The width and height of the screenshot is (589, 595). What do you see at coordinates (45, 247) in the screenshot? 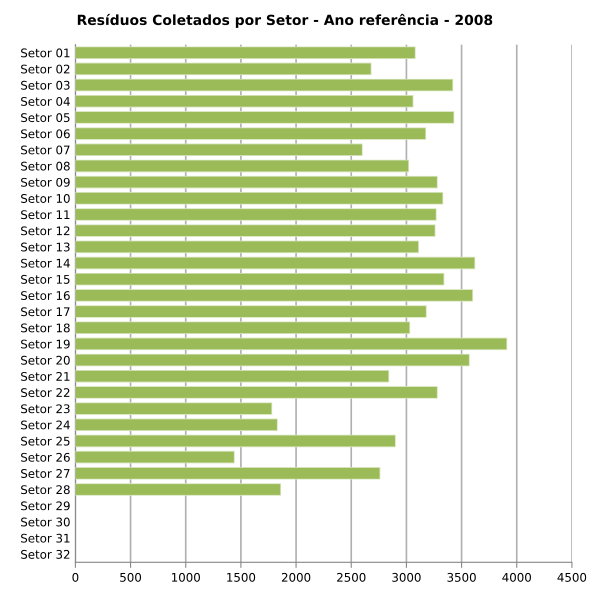
I see `y-tick-label: Setor 13` at bounding box center [45, 247].